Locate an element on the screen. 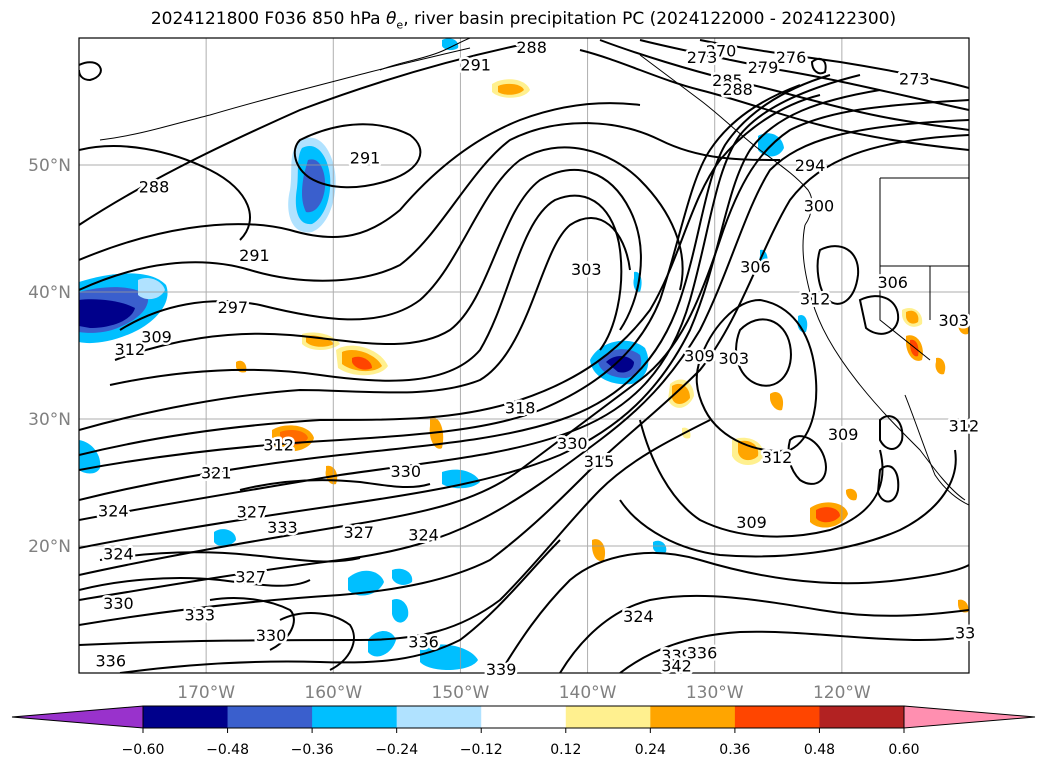 Image resolution: width=1047 pixels, height=767 pixels. colorbar-tick-label: 0.24 is located at coordinates (650, 750).